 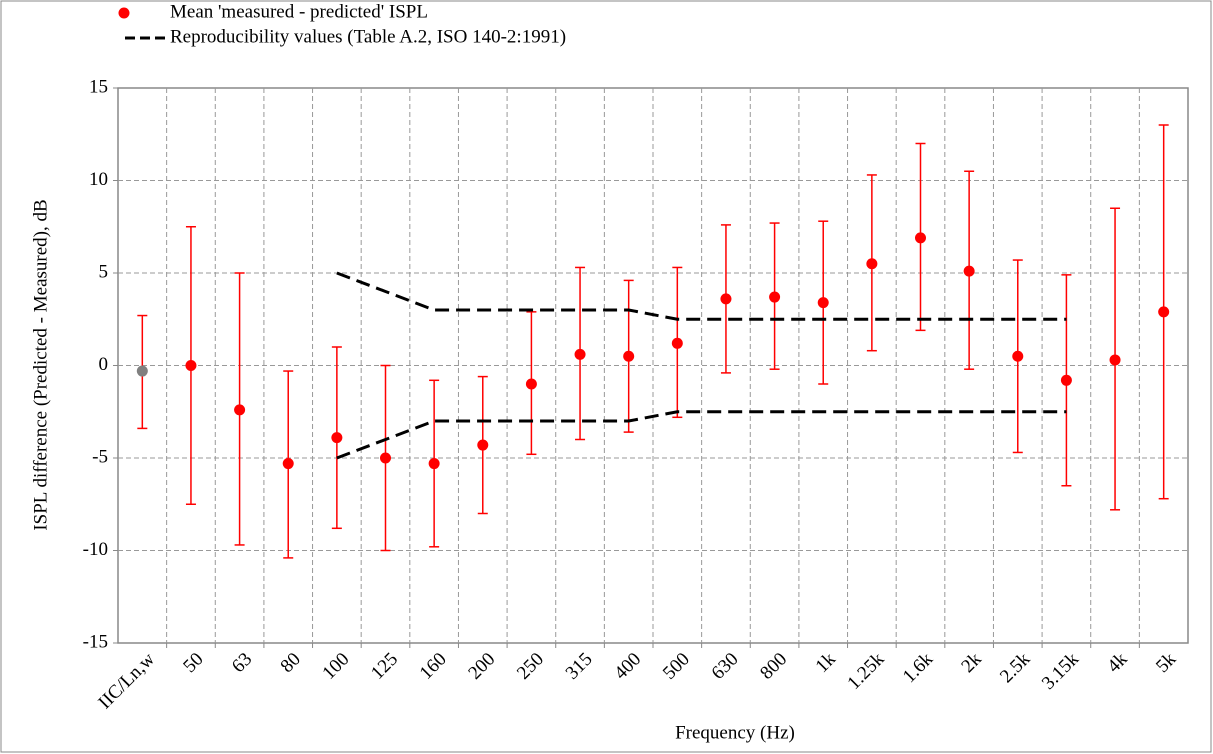 What do you see at coordinates (735, 732) in the screenshot?
I see `x-axis-label: Frequency (Hz)` at bounding box center [735, 732].